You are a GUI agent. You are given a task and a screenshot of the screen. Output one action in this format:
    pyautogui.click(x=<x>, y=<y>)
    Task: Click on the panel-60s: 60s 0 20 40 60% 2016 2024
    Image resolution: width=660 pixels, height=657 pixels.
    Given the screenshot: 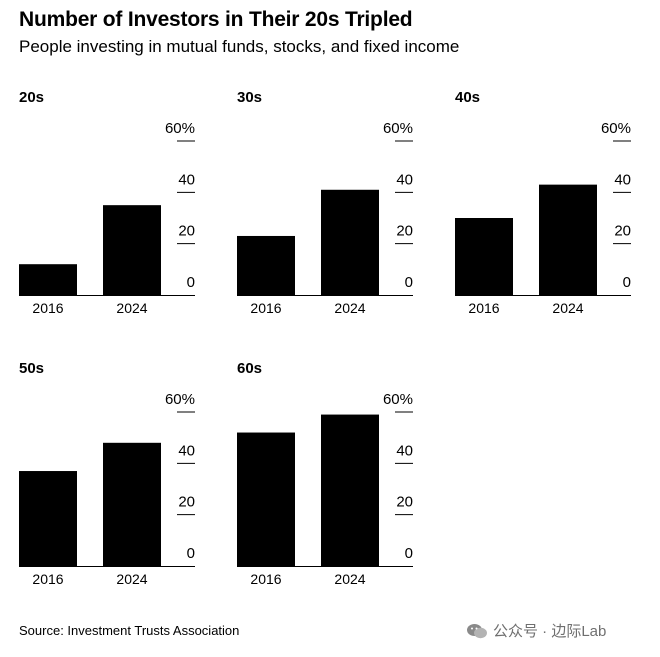 What is the action you would take?
    pyautogui.click(x=337, y=475)
    